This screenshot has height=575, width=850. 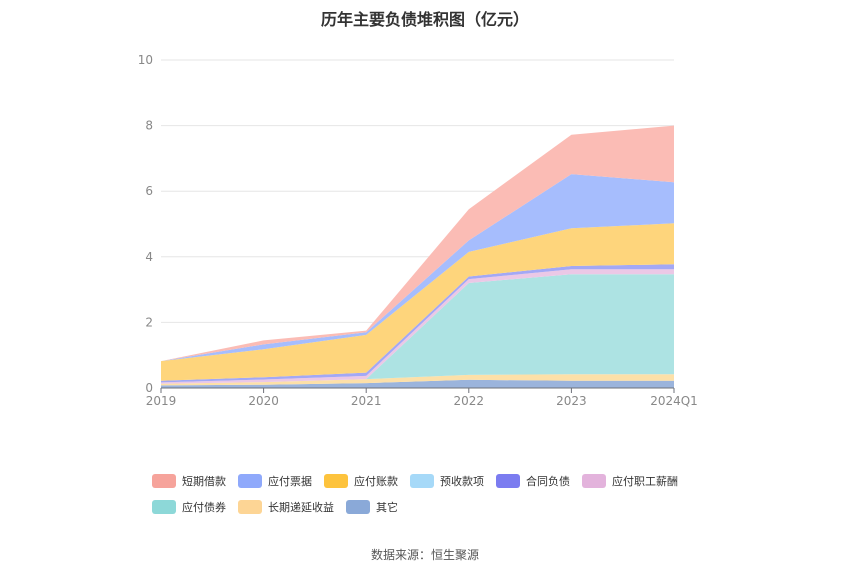 I want to click on y-tick-label: 10, so click(x=145, y=60).